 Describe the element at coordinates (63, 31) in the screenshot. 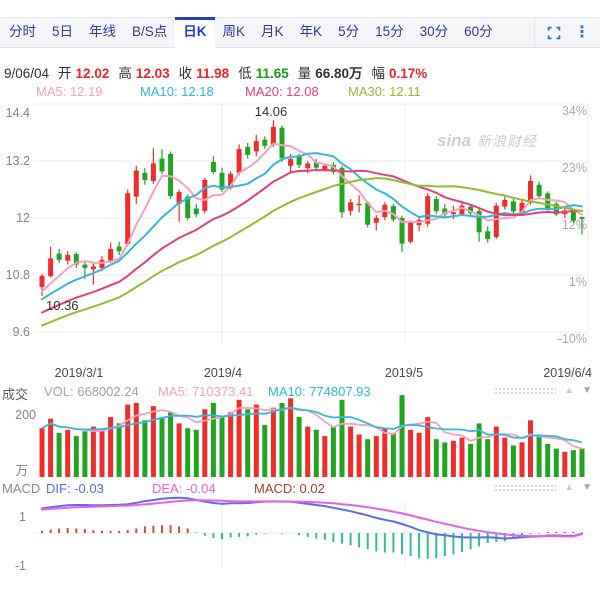

I see `tab-5day: 5日` at that location.